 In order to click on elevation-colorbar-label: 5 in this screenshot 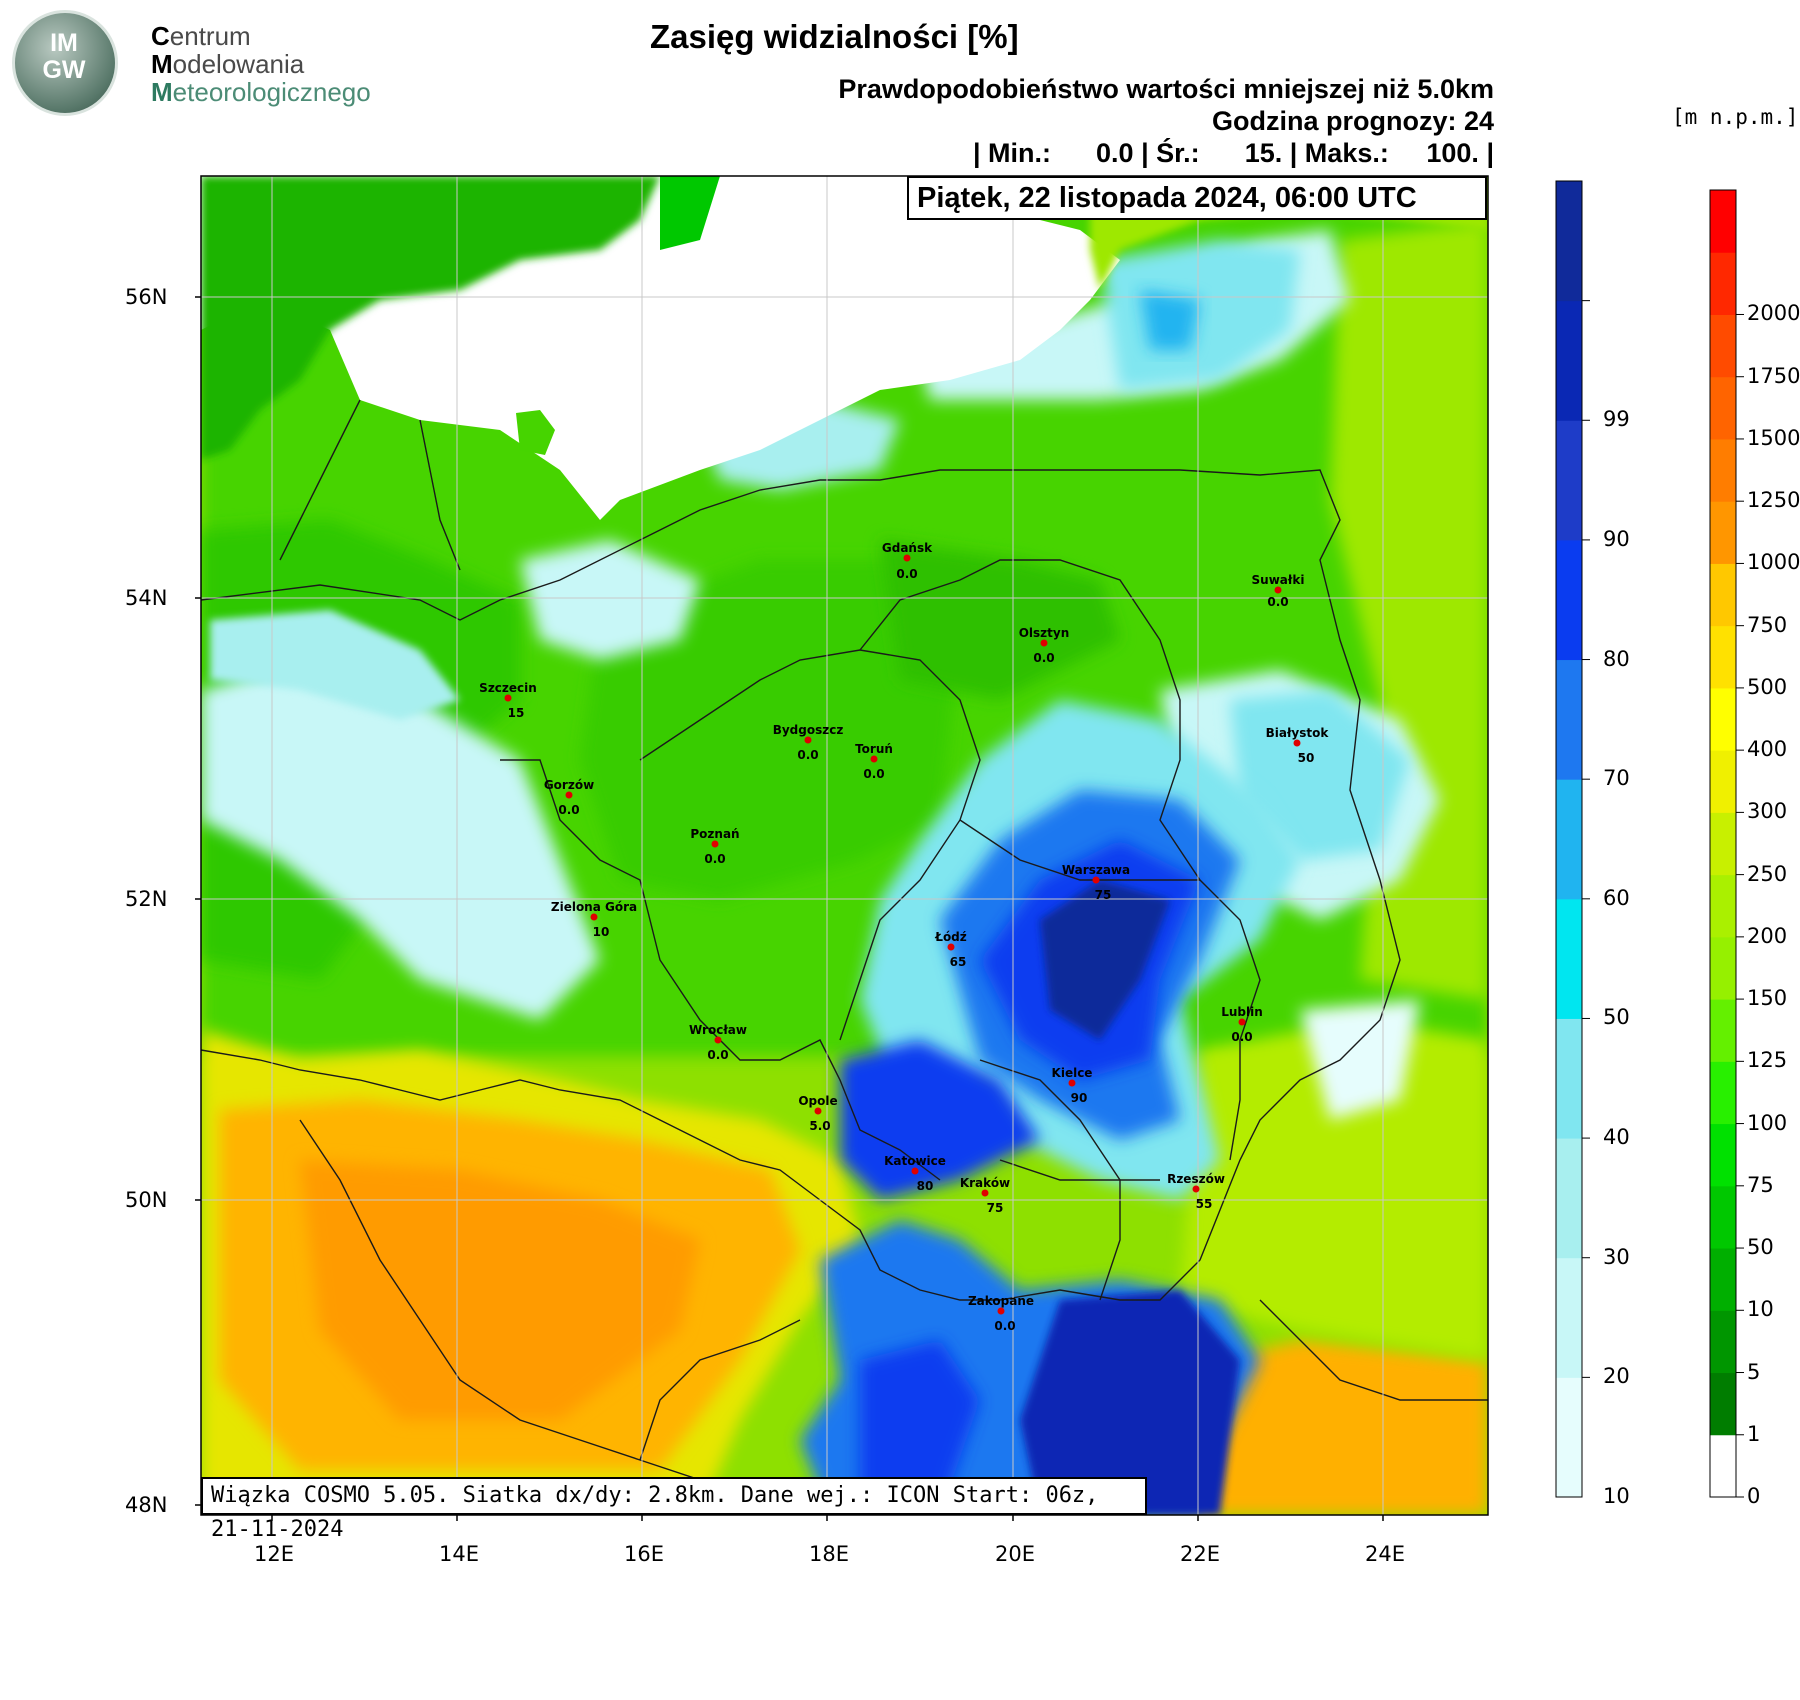, I will do `click(1754, 1371)`.